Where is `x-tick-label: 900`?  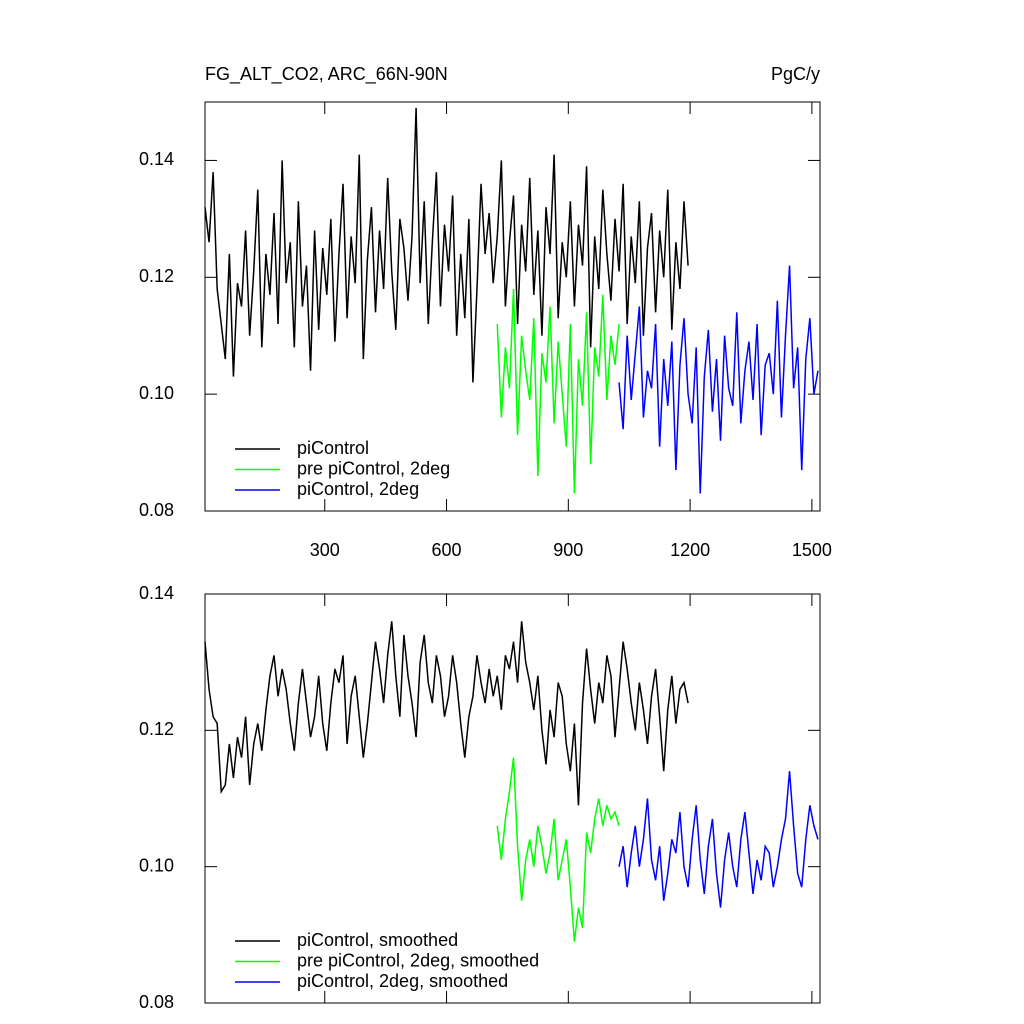 x-tick-label: 900 is located at coordinates (568, 550).